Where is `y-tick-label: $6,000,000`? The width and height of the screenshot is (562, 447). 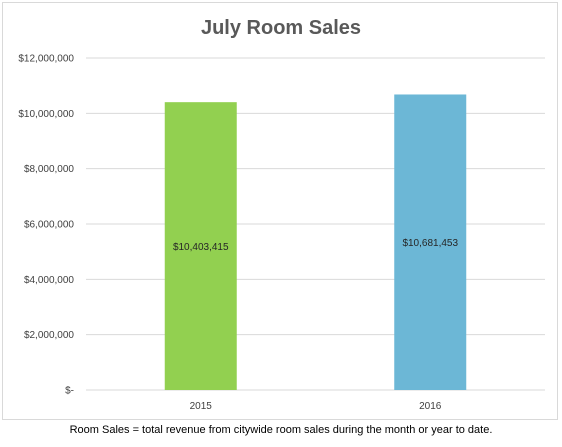
y-tick-label: $6,000,000 is located at coordinates (49, 225).